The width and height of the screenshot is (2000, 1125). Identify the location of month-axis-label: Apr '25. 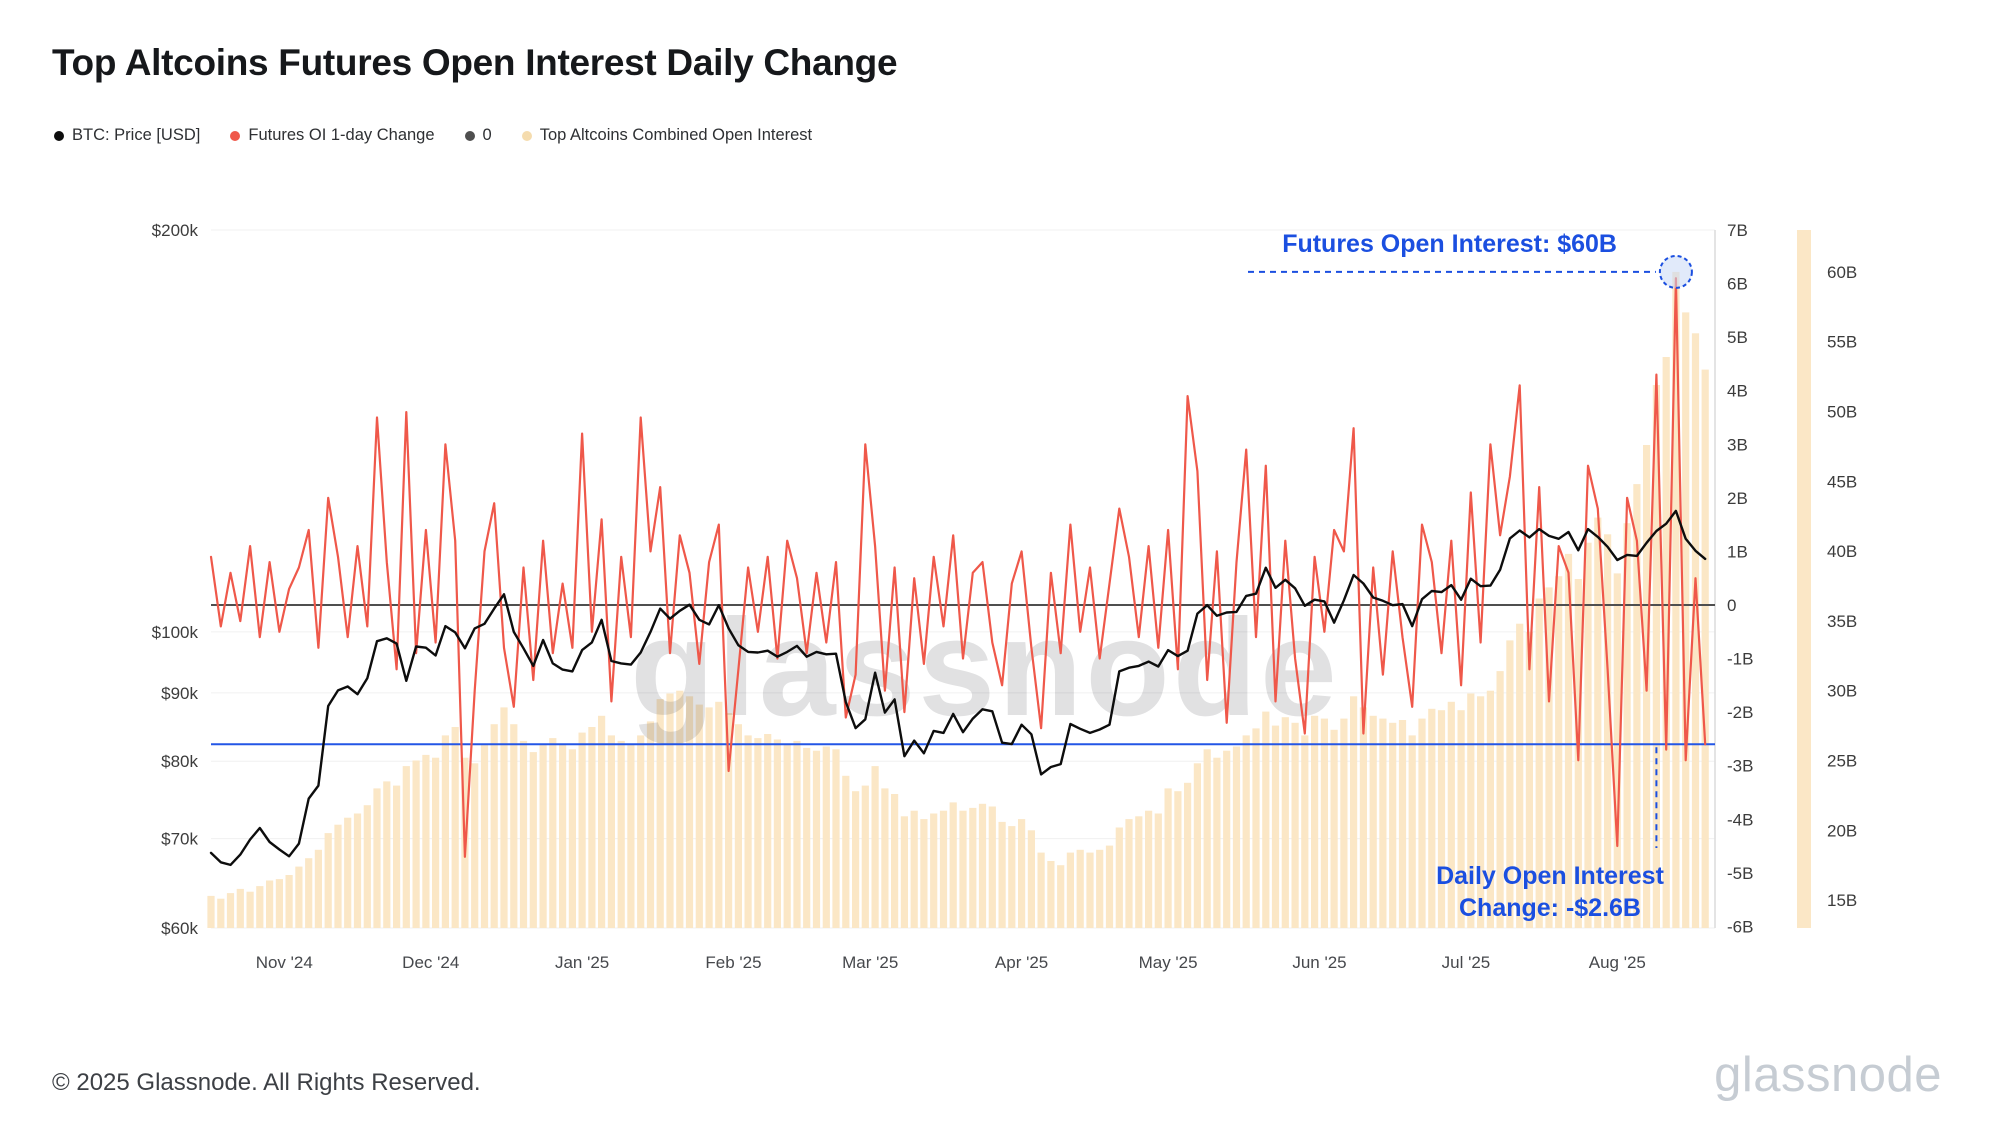
(1021, 962).